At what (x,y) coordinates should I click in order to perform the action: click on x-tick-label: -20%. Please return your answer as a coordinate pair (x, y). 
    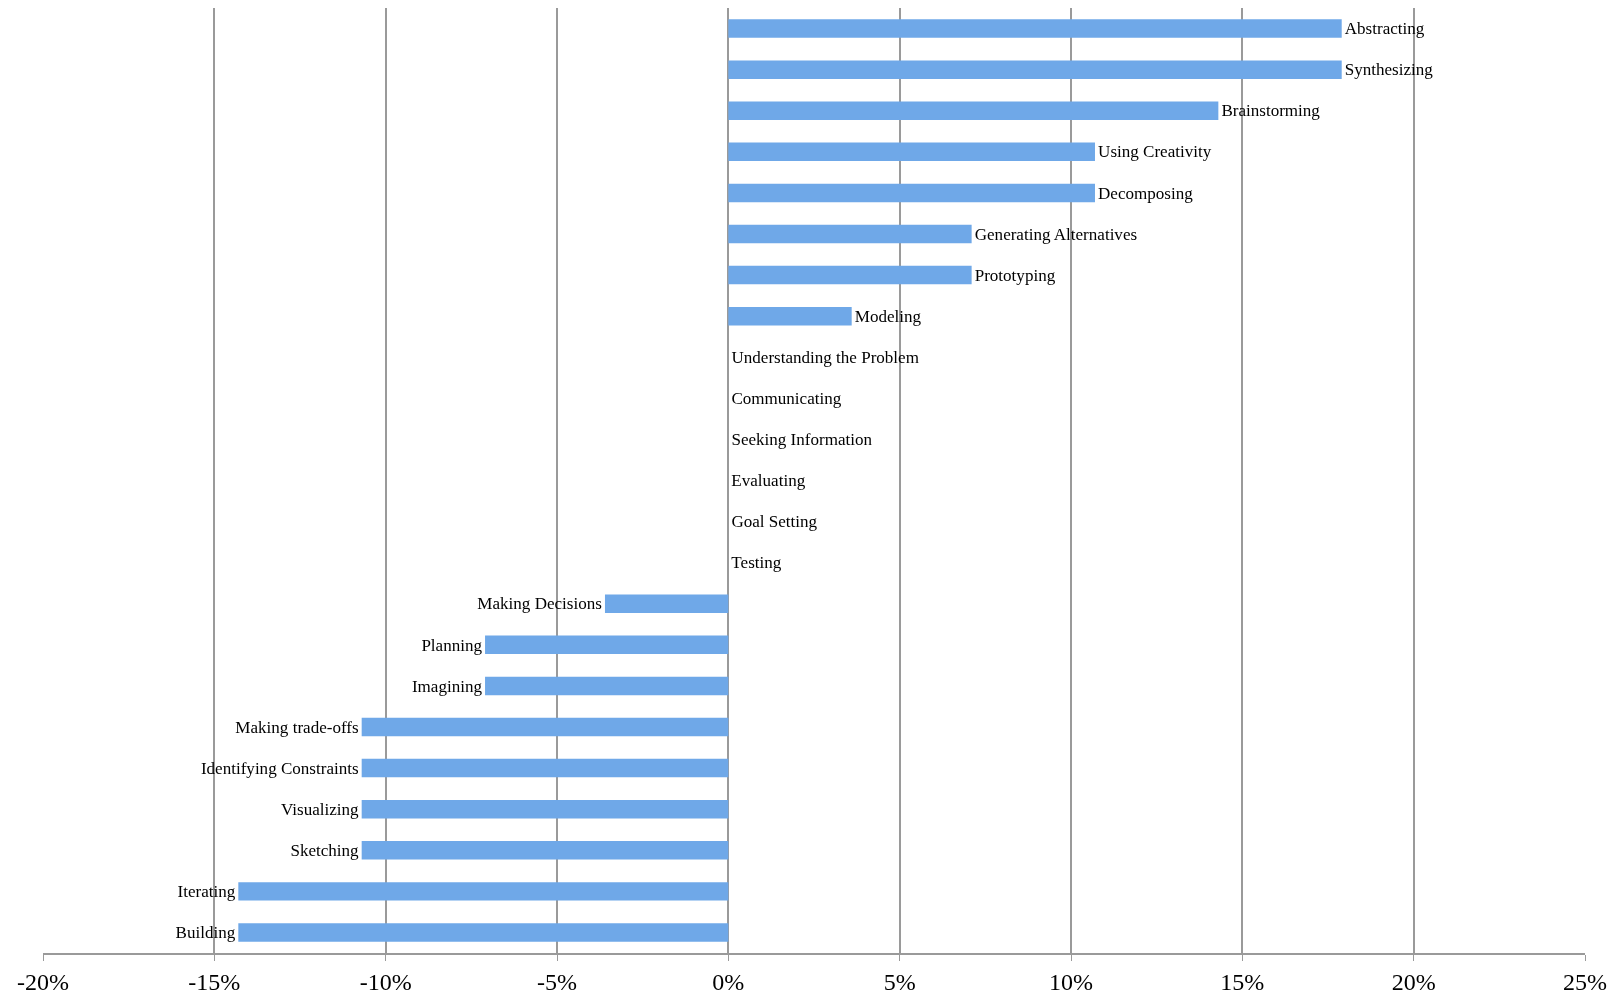
    Looking at the image, I should click on (43, 981).